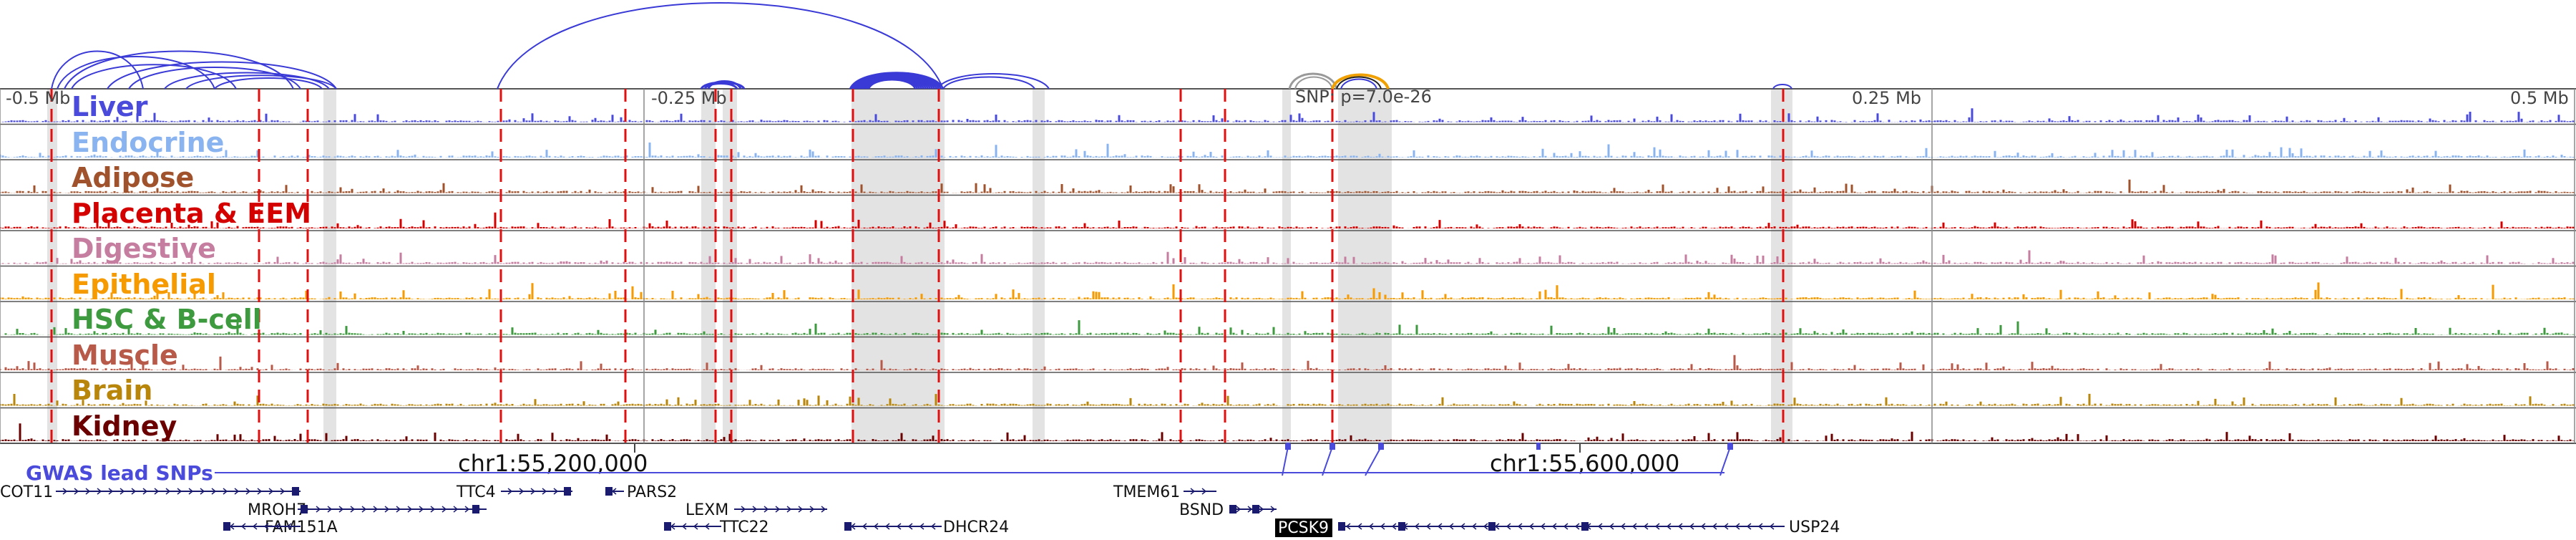 This screenshot has height=540, width=2576. I want to click on gene-cot11: COT11, so click(26, 492).